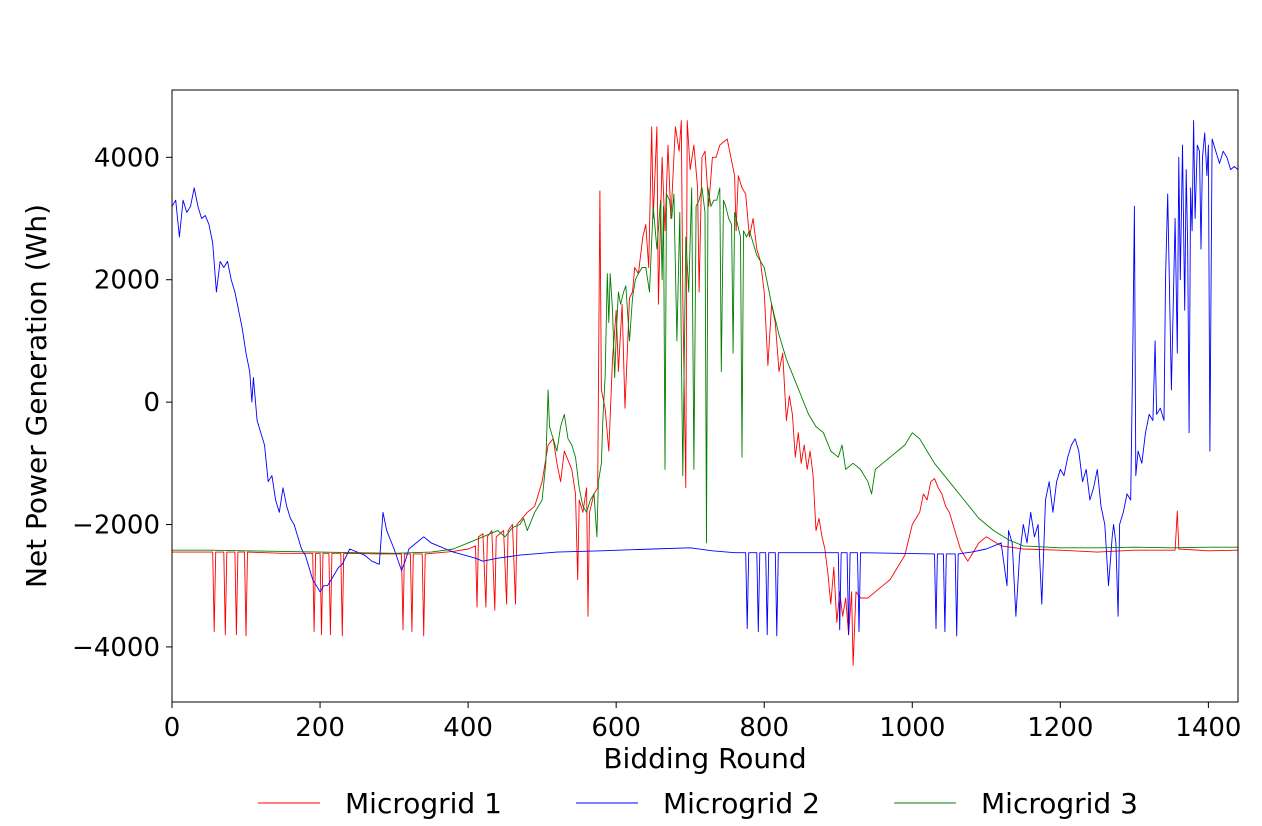 The height and width of the screenshot is (826, 1262). Describe the element at coordinates (127, 158) in the screenshot. I see `y-tick-label: 4000` at that location.